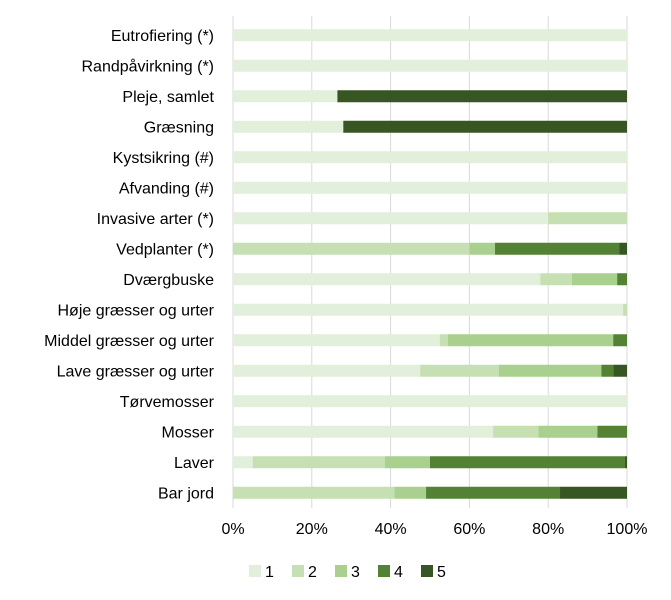 Image resolution: width=671 pixels, height=600 pixels. I want to click on category-label: Randpåvirkning (*), so click(147, 66).